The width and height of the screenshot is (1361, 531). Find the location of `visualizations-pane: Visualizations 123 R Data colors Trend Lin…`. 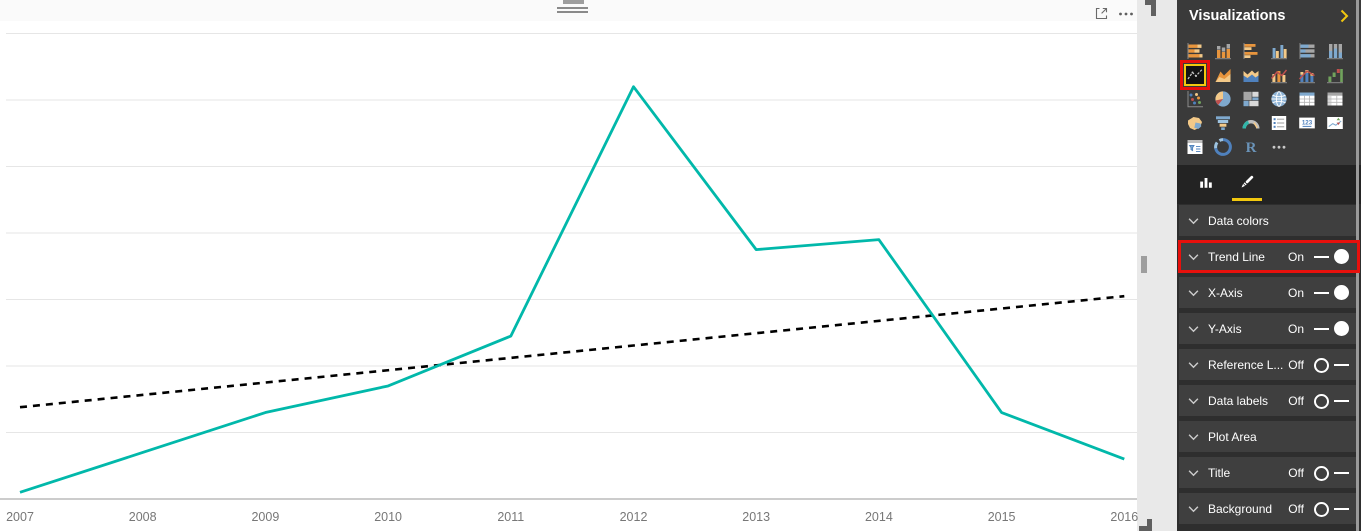

visualizations-pane: Visualizations 123 R Data colors Trend Lin… is located at coordinates (1269, 265).